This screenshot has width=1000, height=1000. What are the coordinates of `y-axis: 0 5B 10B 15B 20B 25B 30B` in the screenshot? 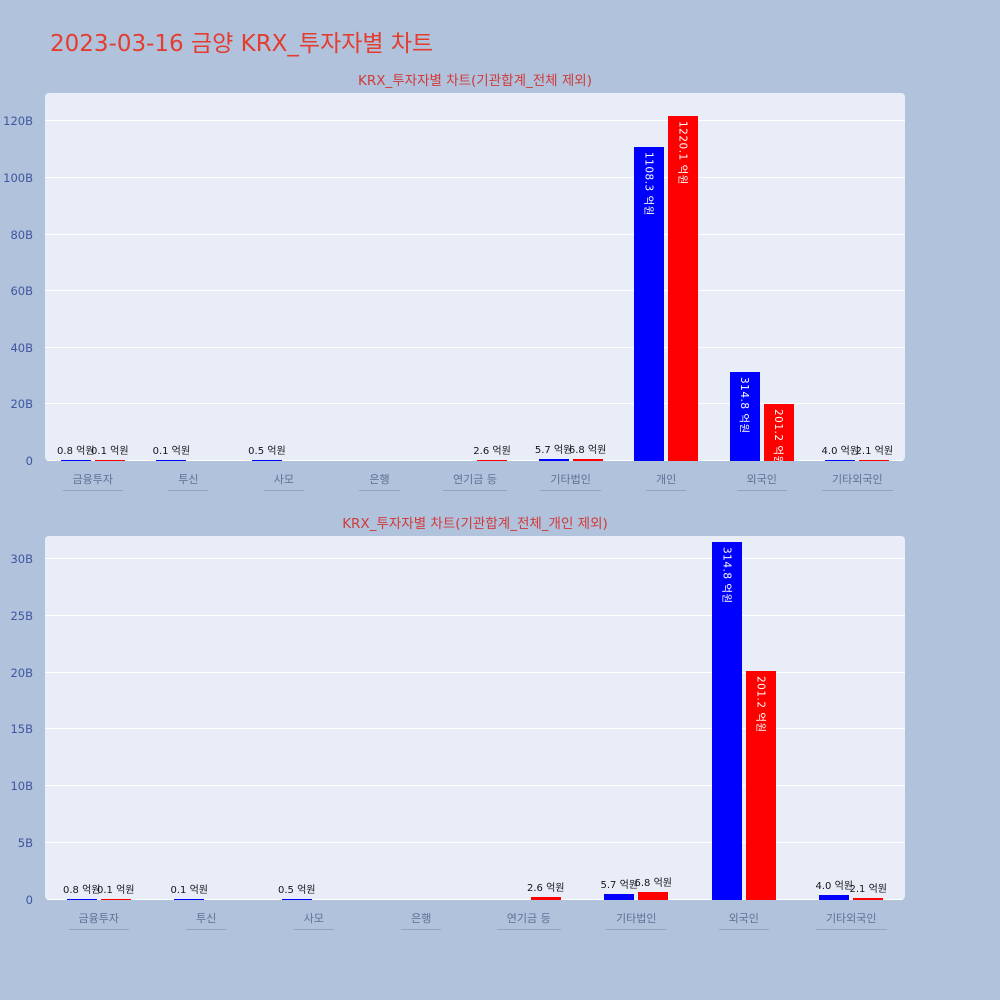 It's located at (20, 721).